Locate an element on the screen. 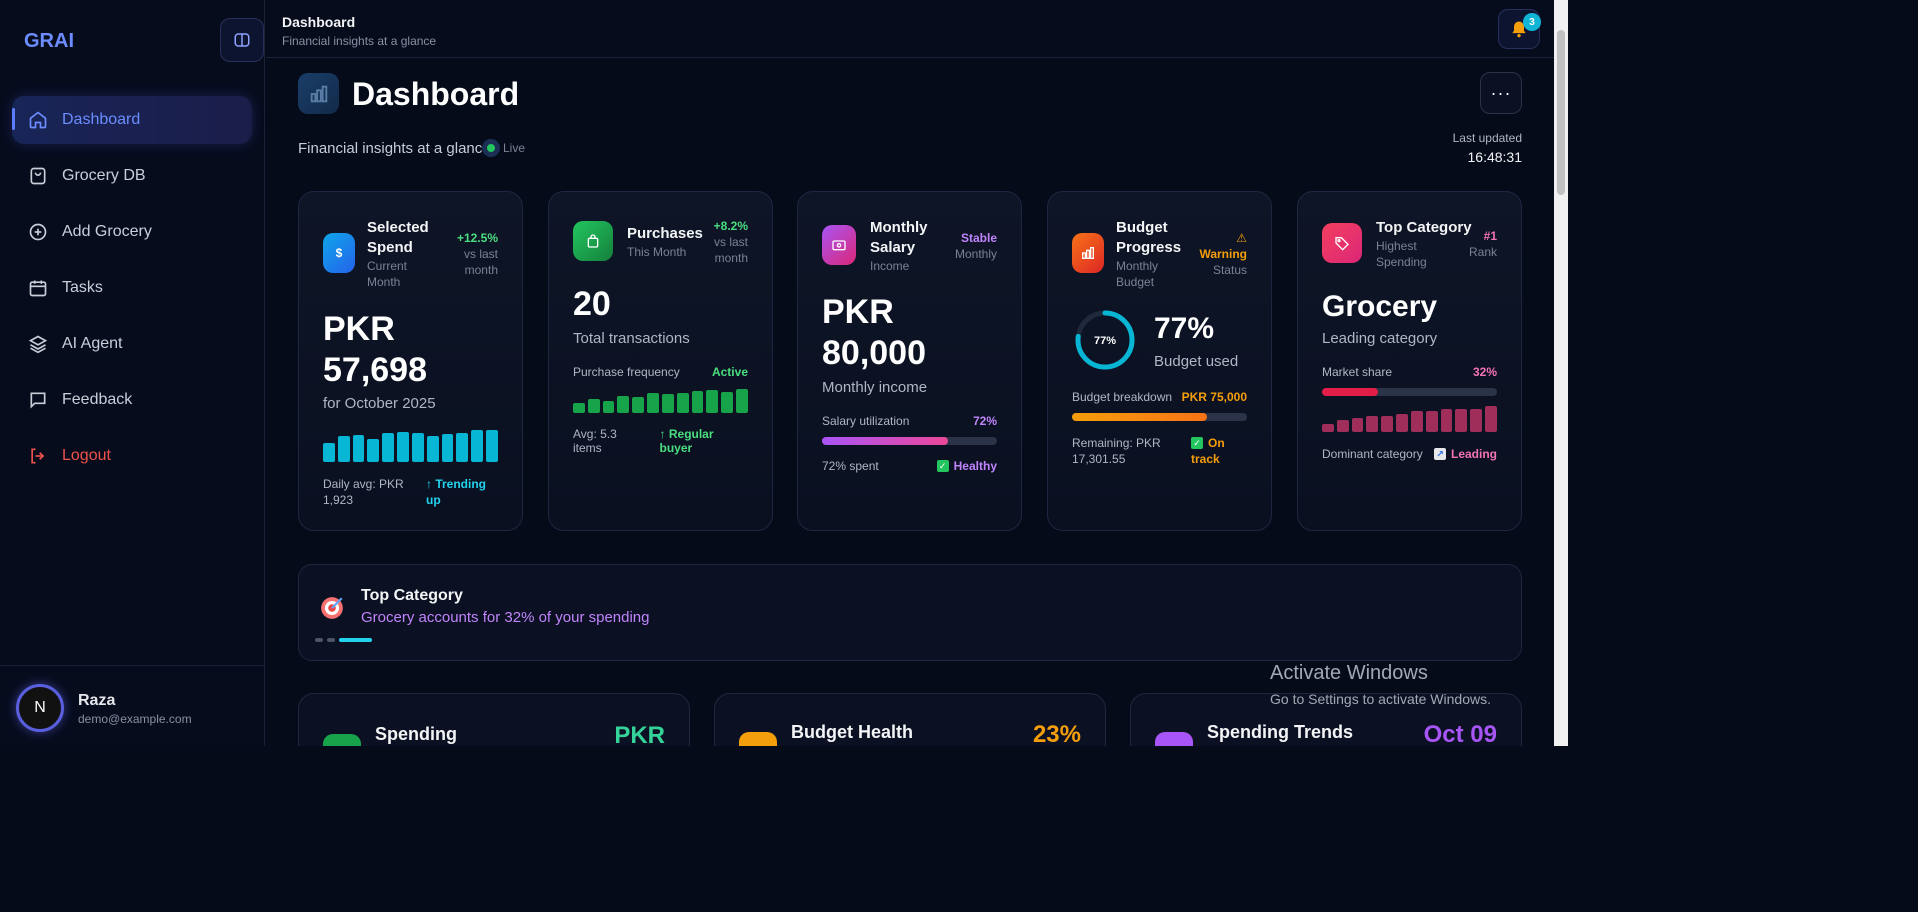 This screenshot has height=912, width=1918. budget-progress-bar is located at coordinates (1159, 417).